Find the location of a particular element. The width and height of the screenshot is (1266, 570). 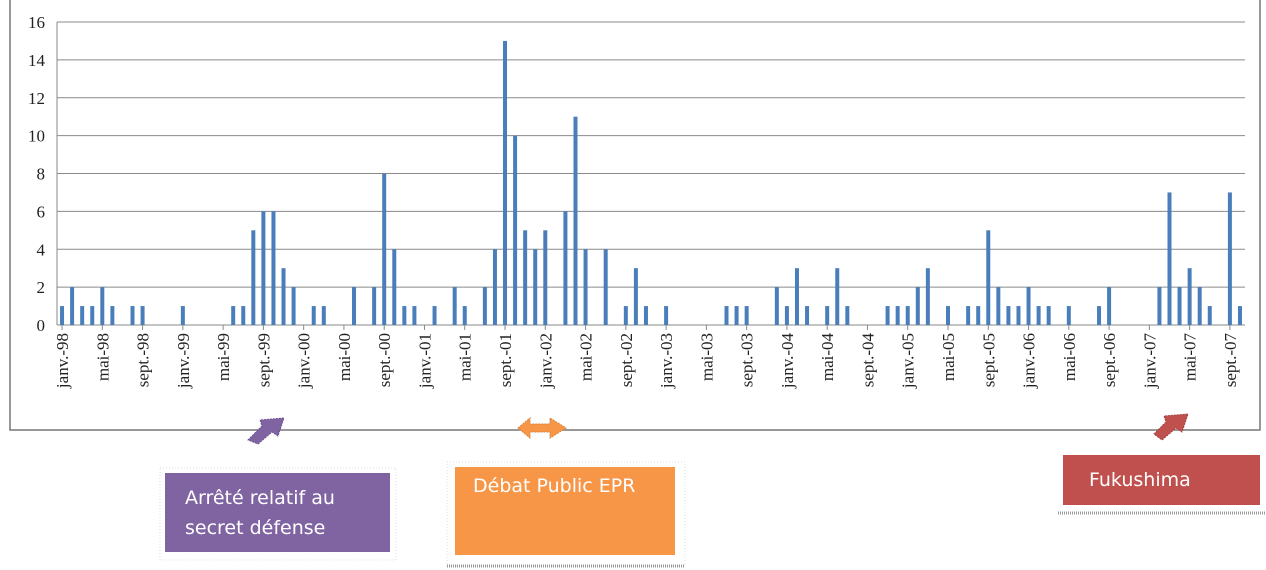

x-tick-label: mai-07 is located at coordinates (1190, 357).